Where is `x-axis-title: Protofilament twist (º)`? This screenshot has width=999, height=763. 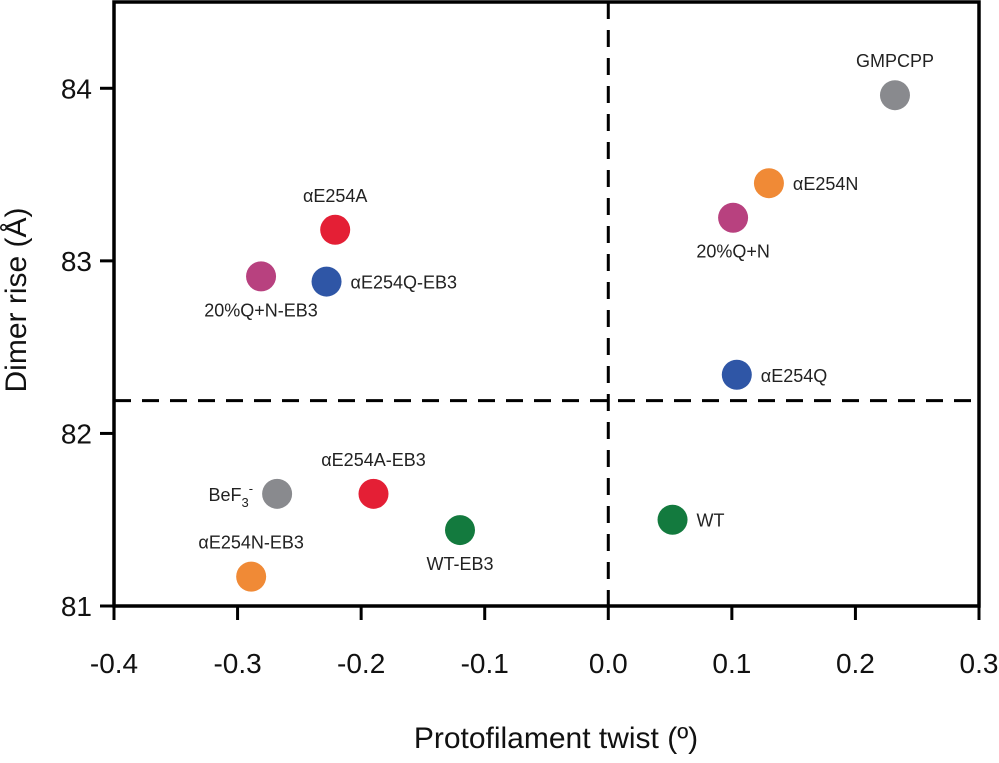
x-axis-title: Protofilament twist (º) is located at coordinates (556, 738).